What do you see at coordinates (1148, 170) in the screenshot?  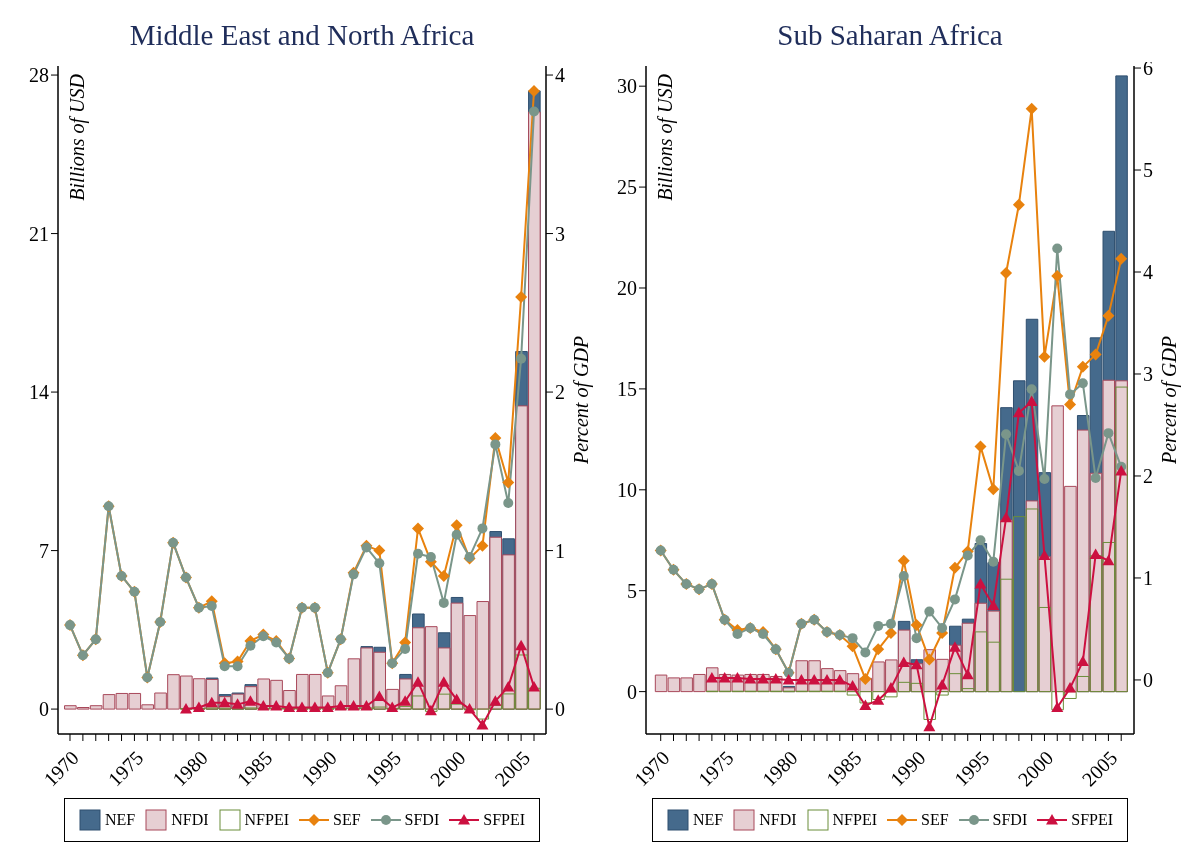 I see `y2-tick-label: 5` at bounding box center [1148, 170].